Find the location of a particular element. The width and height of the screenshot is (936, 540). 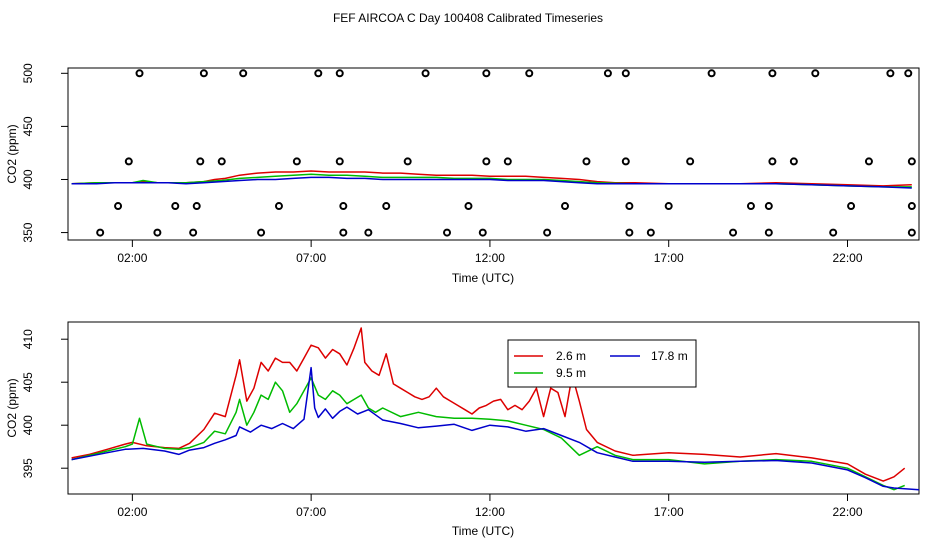

bottom-x-tick-label: 17:00 is located at coordinates (669, 512).